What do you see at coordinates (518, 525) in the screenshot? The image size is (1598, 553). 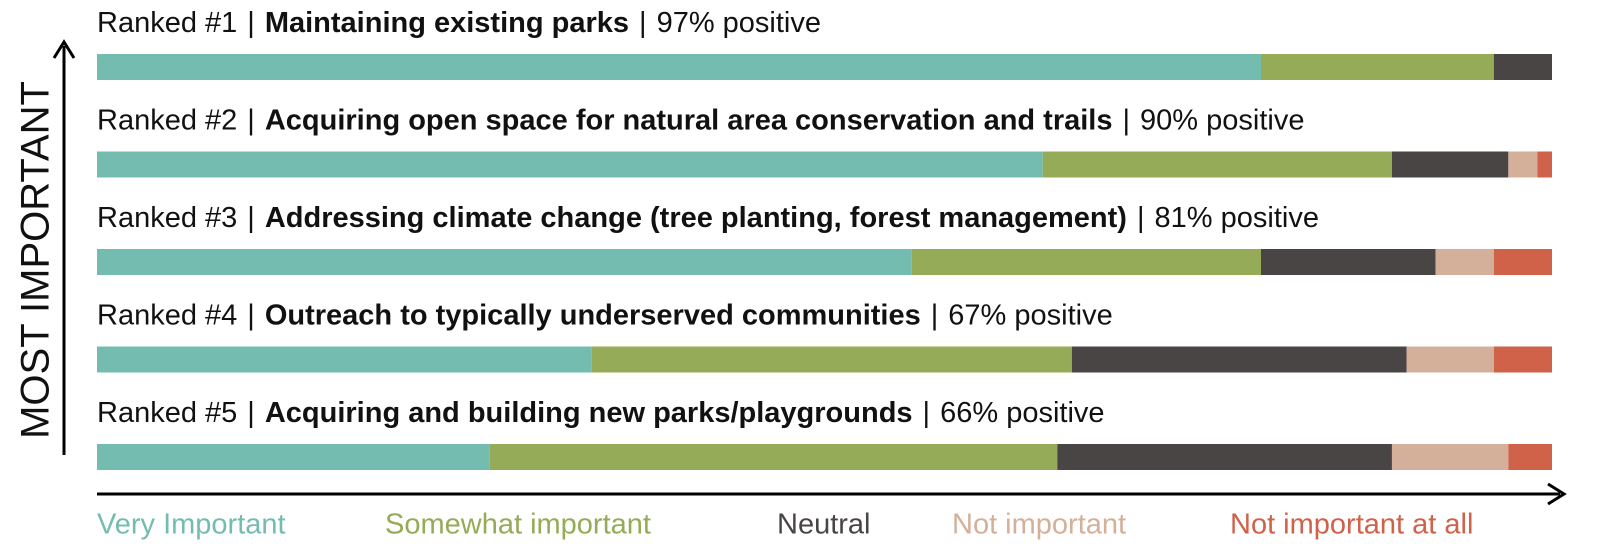 I see `legend-entry: Somewhat important` at bounding box center [518, 525].